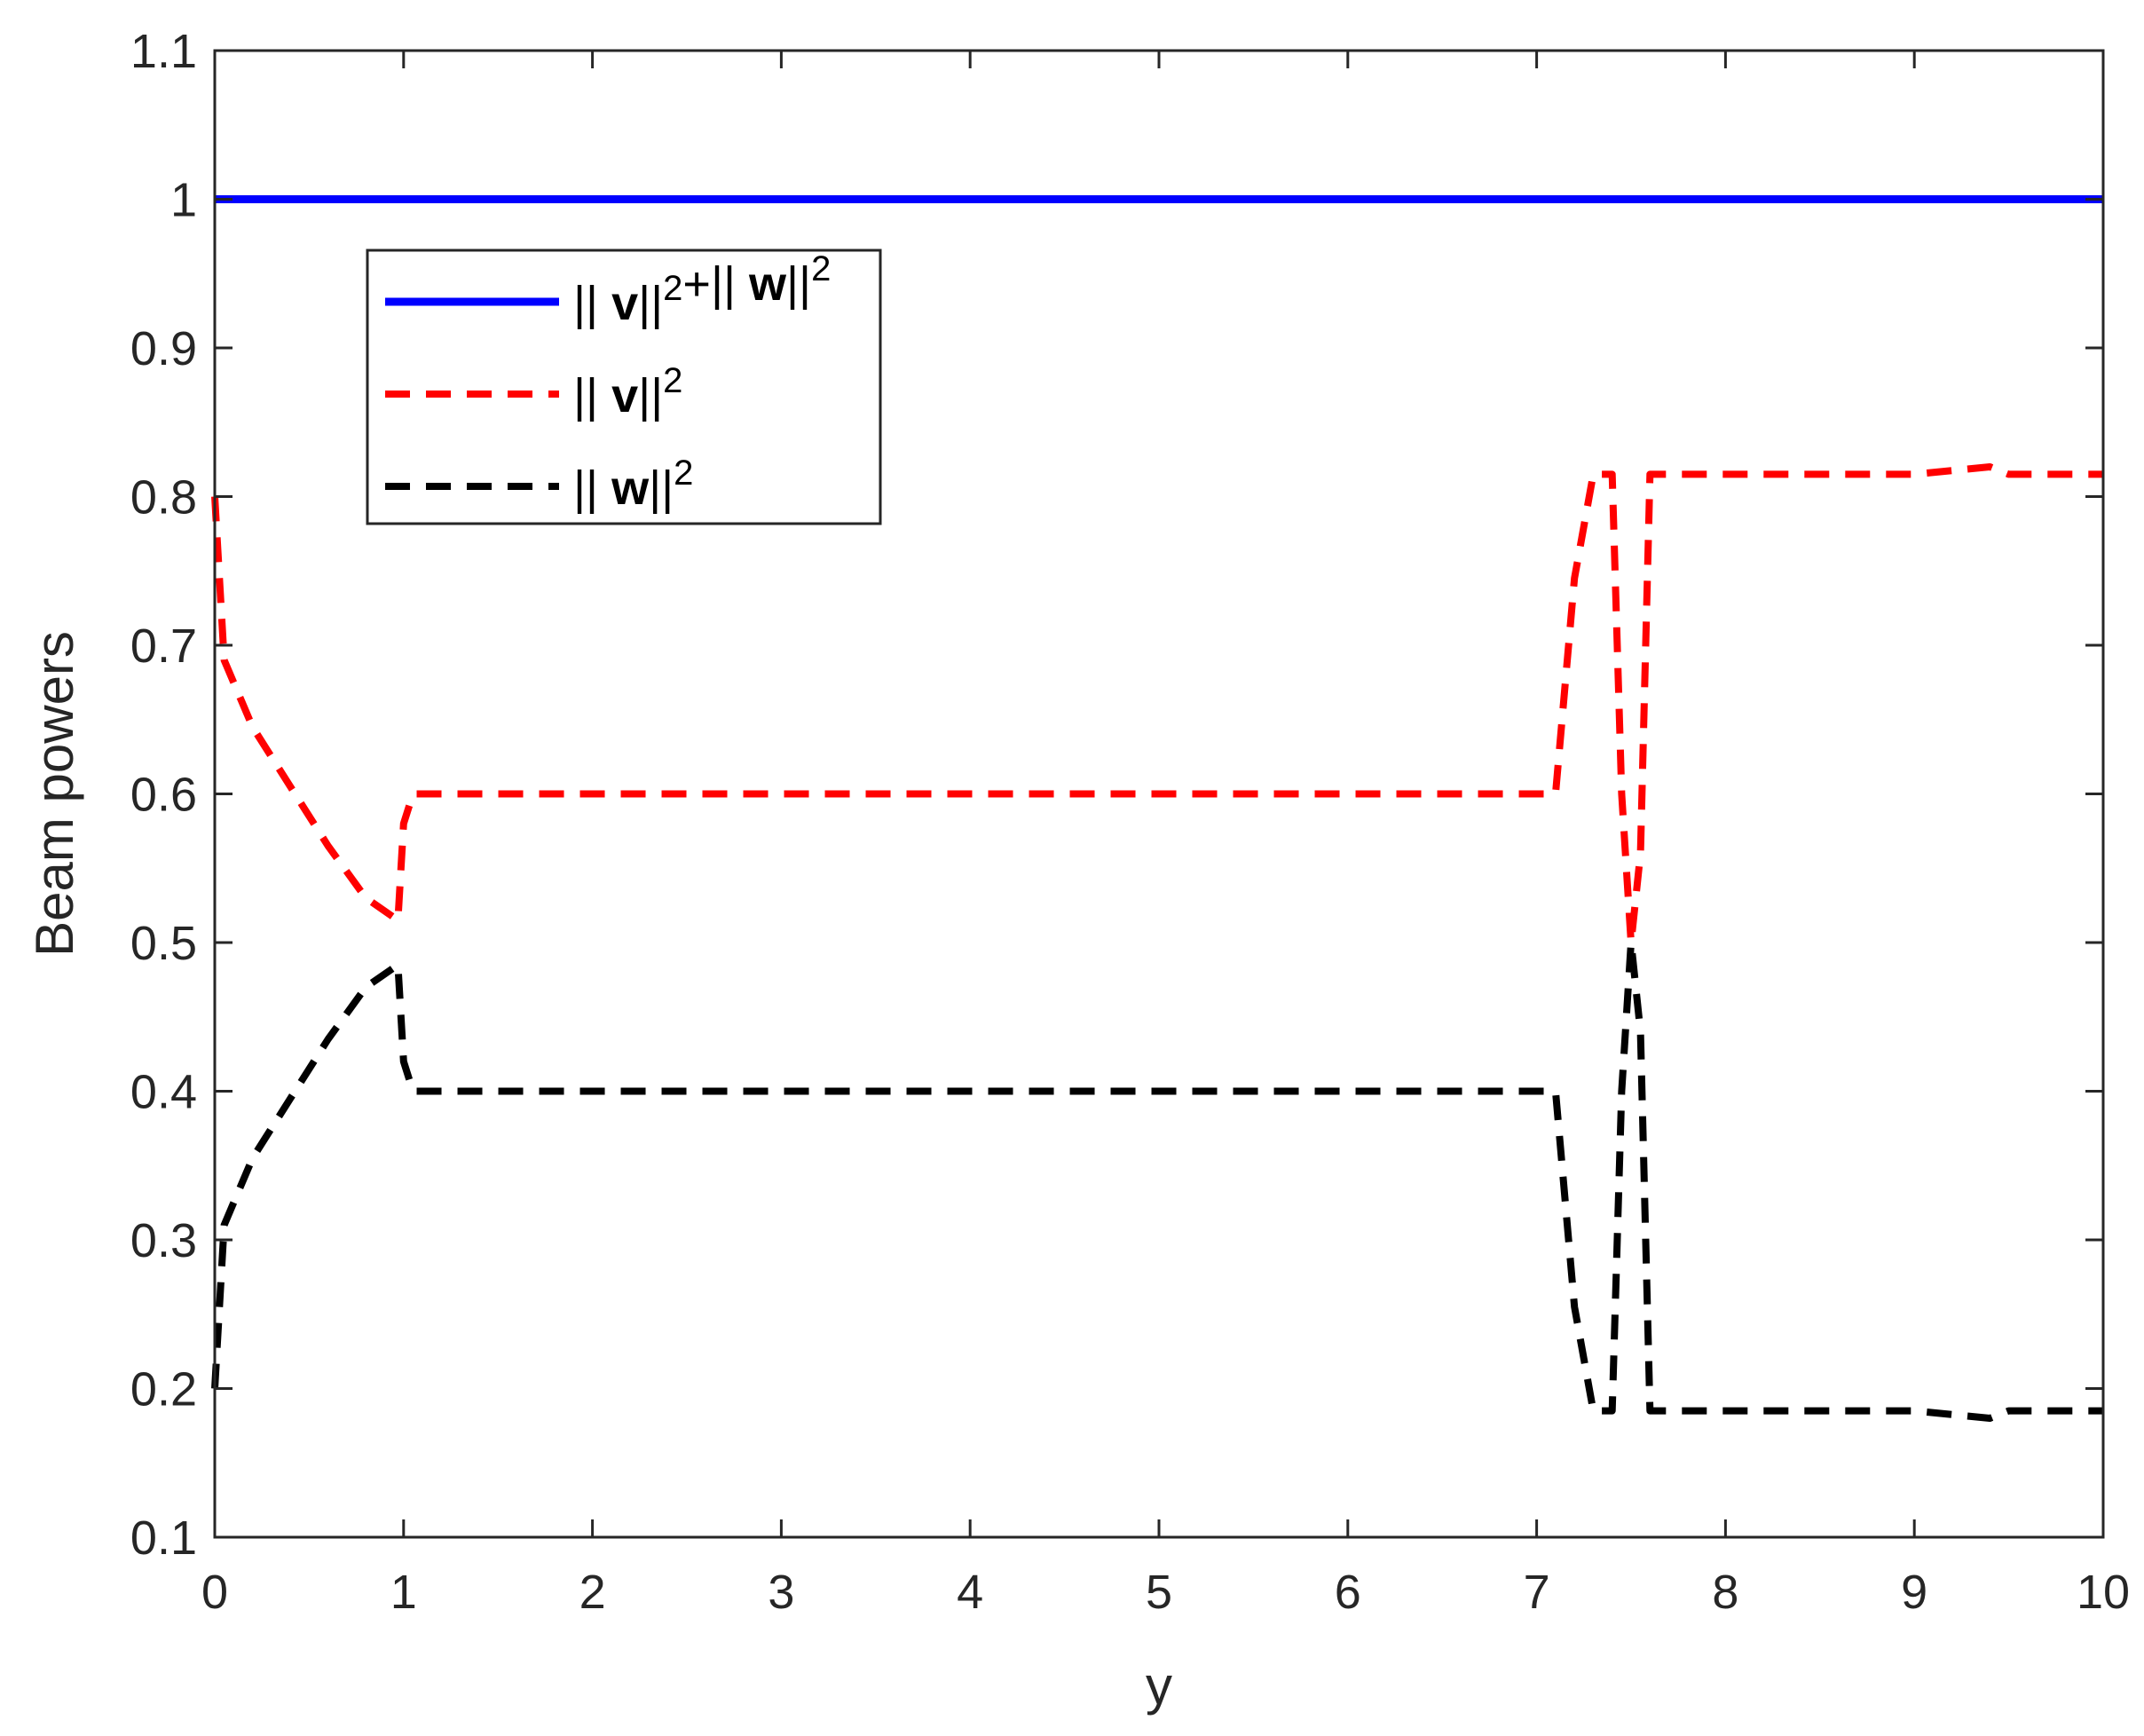 The height and width of the screenshot is (1736, 2144). What do you see at coordinates (2103, 1592) in the screenshot?
I see `x-tick-label: 10` at bounding box center [2103, 1592].